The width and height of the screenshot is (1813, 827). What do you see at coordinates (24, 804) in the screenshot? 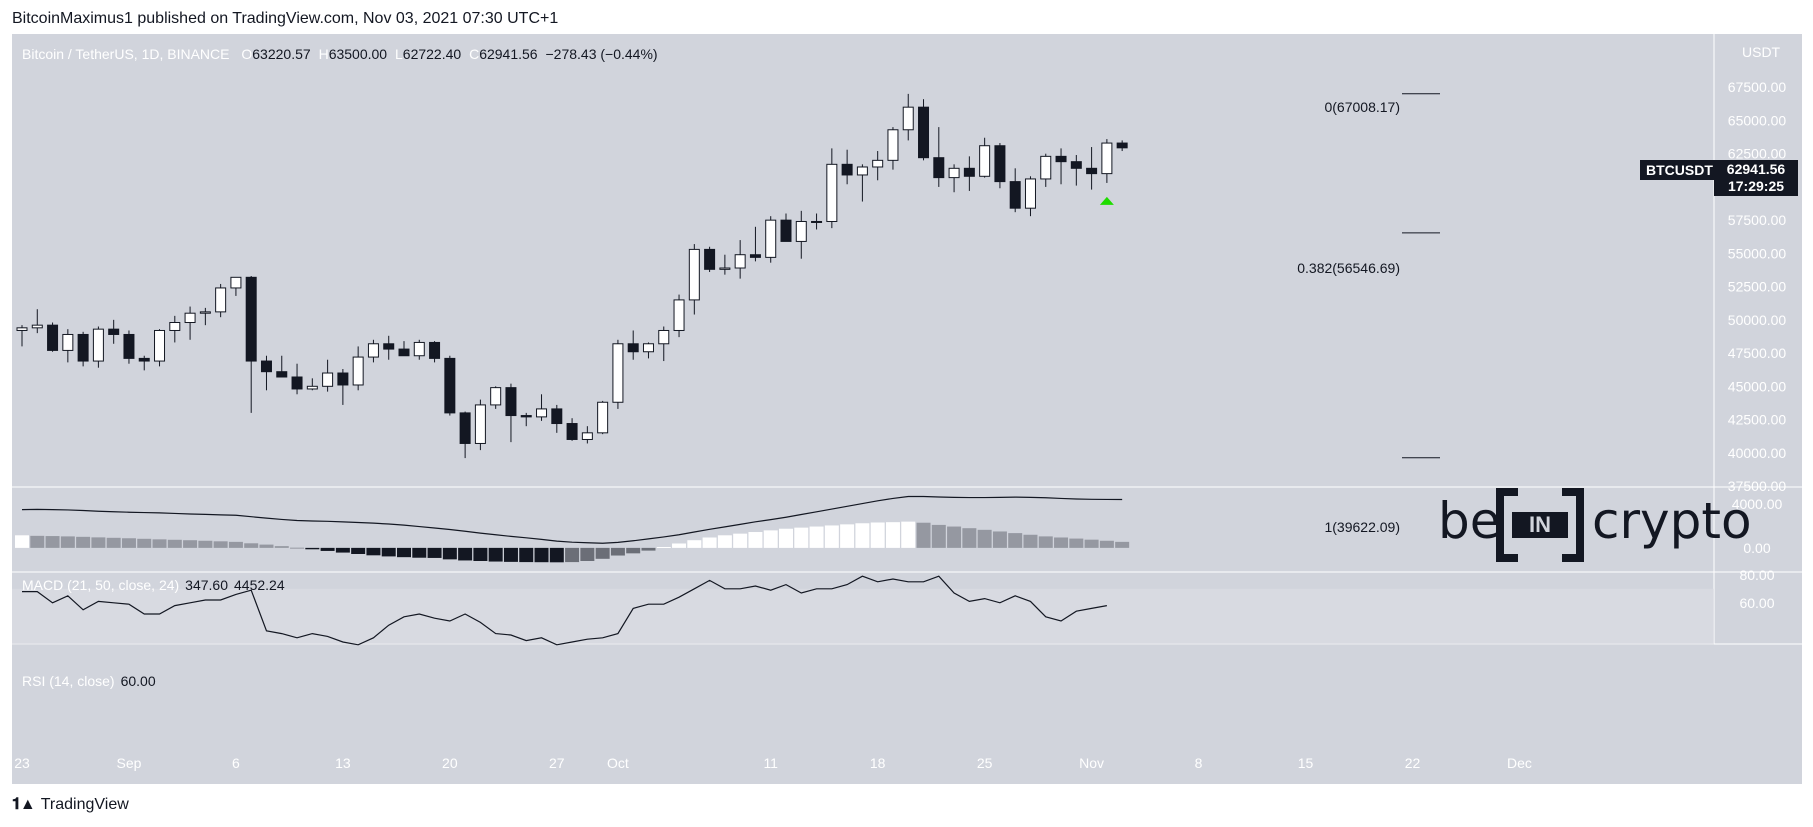
I see `tradingview-logo-icon: 𝟏▲` at bounding box center [24, 804].